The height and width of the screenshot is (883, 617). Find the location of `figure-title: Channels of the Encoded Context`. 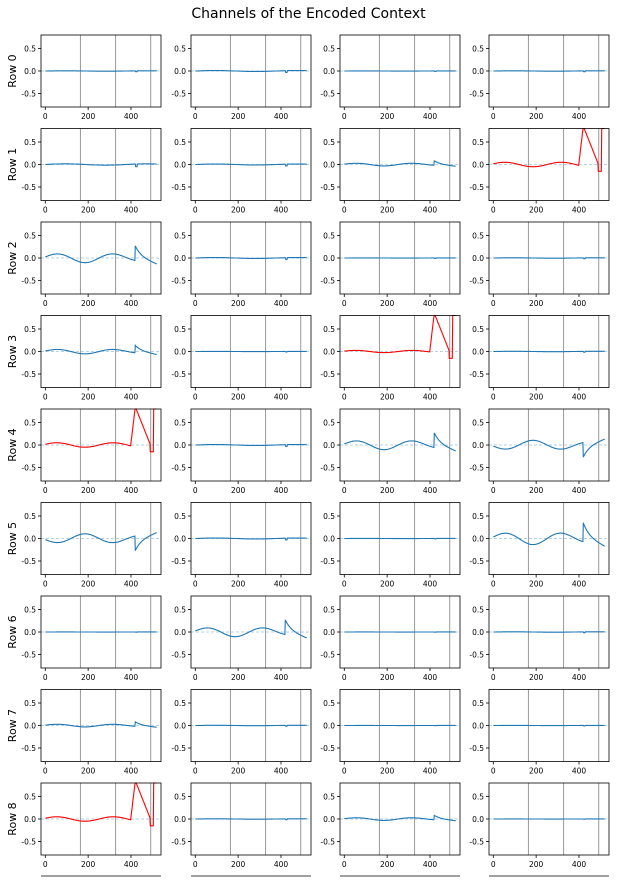

figure-title: Channels of the Encoded Context is located at coordinates (308, 14).